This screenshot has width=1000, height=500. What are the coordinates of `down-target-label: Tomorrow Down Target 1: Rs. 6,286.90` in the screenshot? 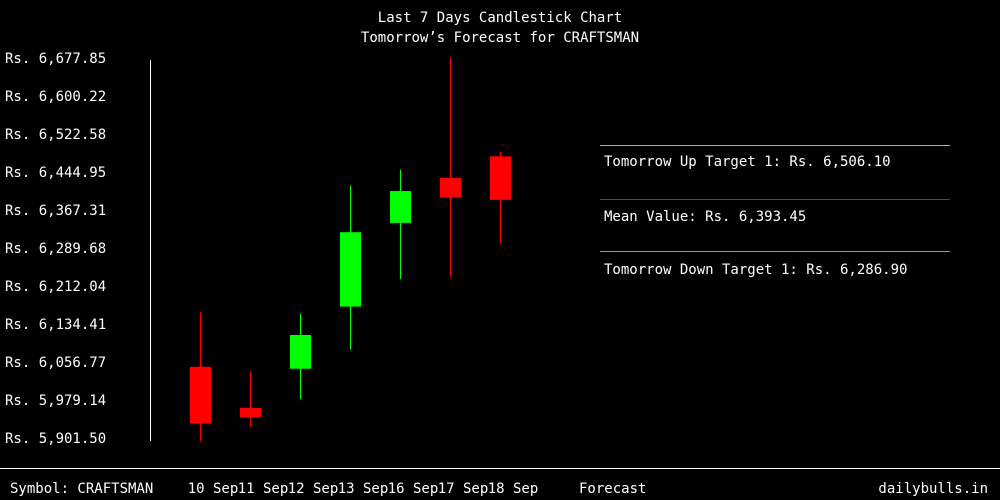 It's located at (756, 270).